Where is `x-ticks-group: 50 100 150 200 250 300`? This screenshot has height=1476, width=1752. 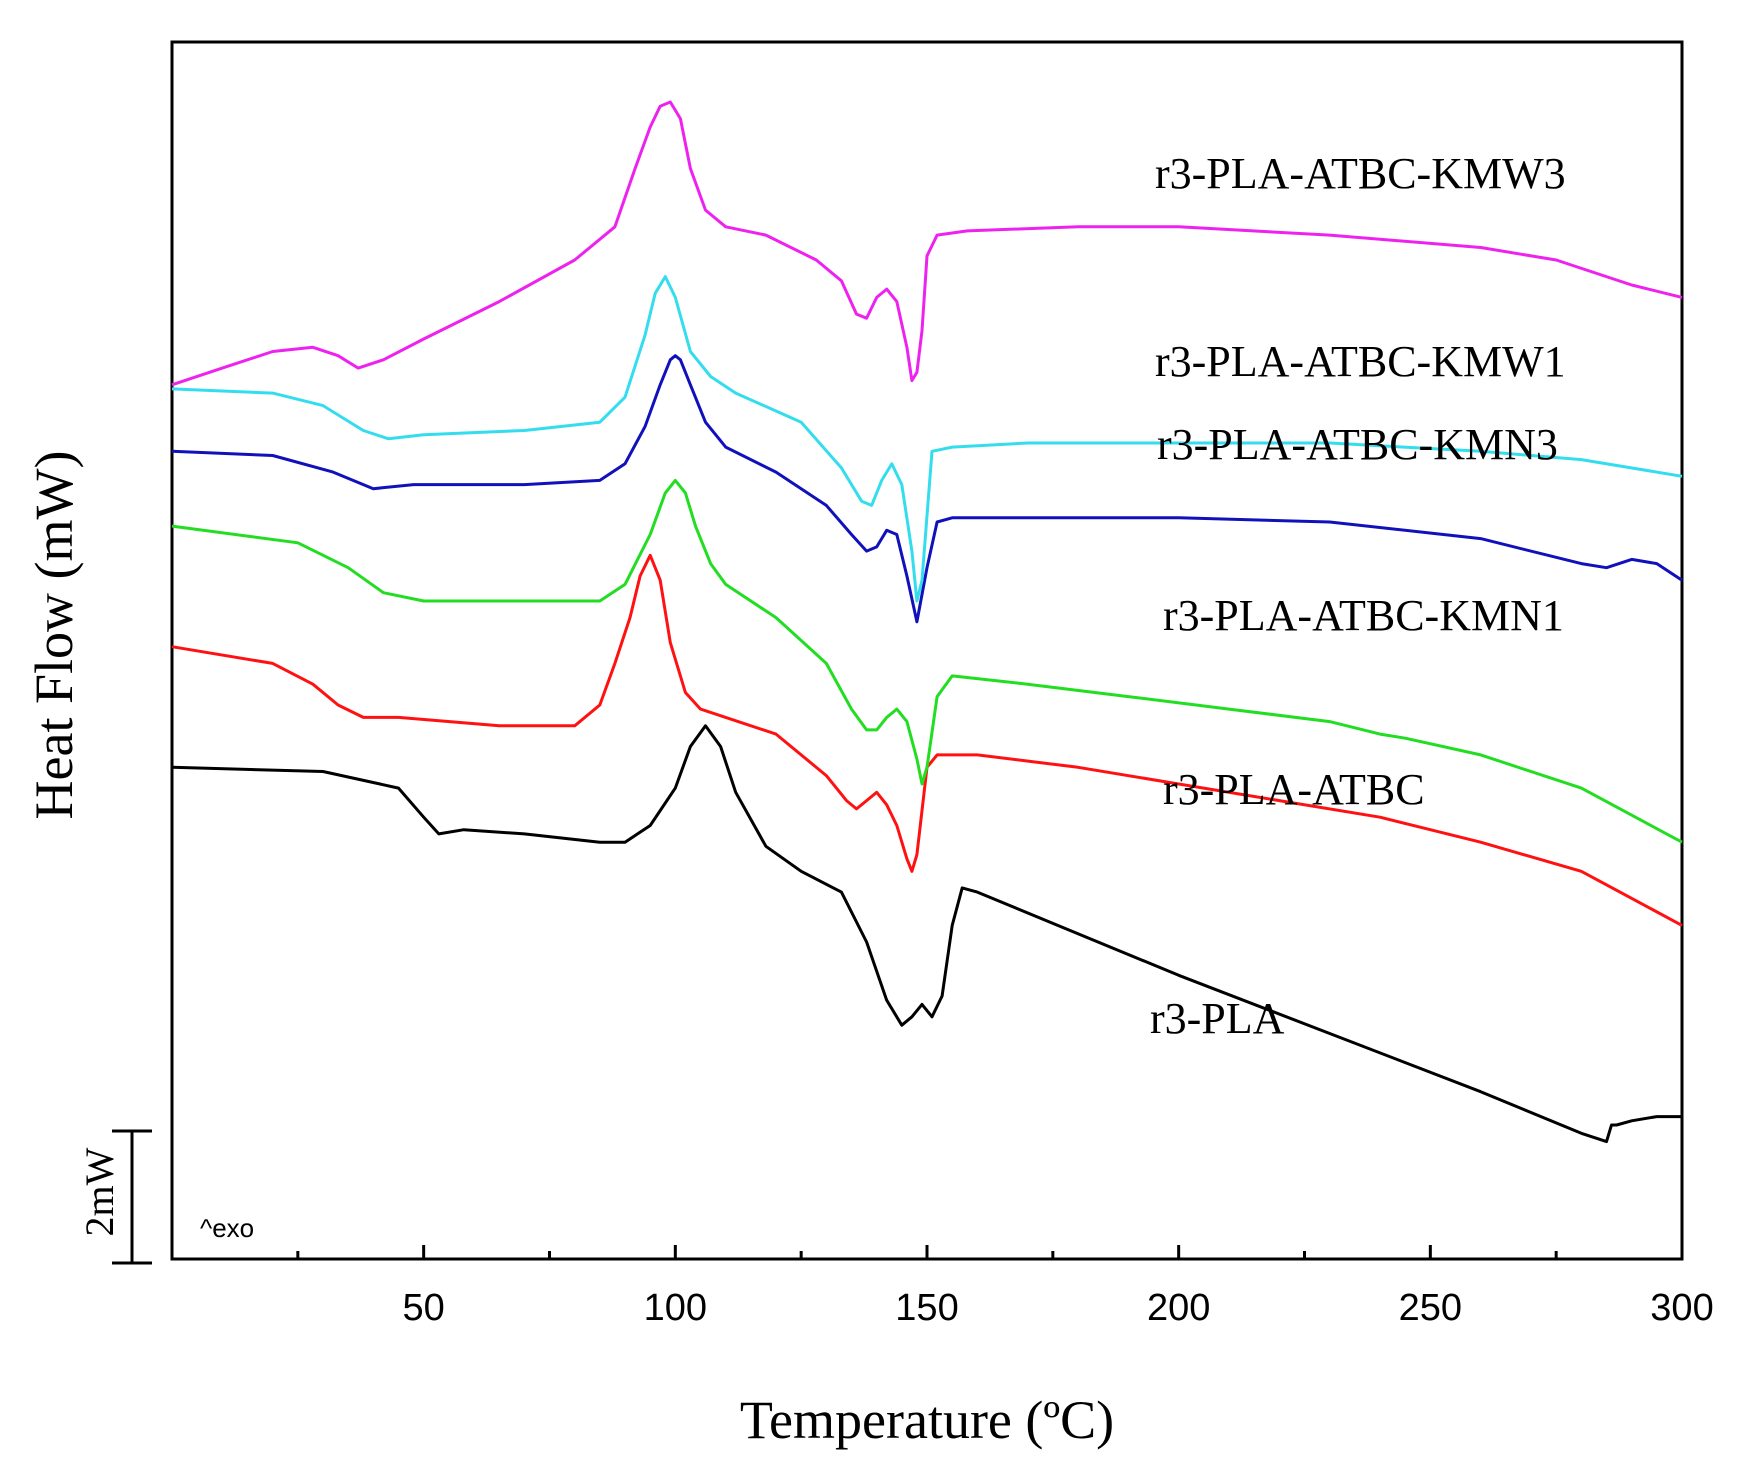
x-ticks-group: 50 100 150 200 250 300 is located at coordinates (1005, 1287).